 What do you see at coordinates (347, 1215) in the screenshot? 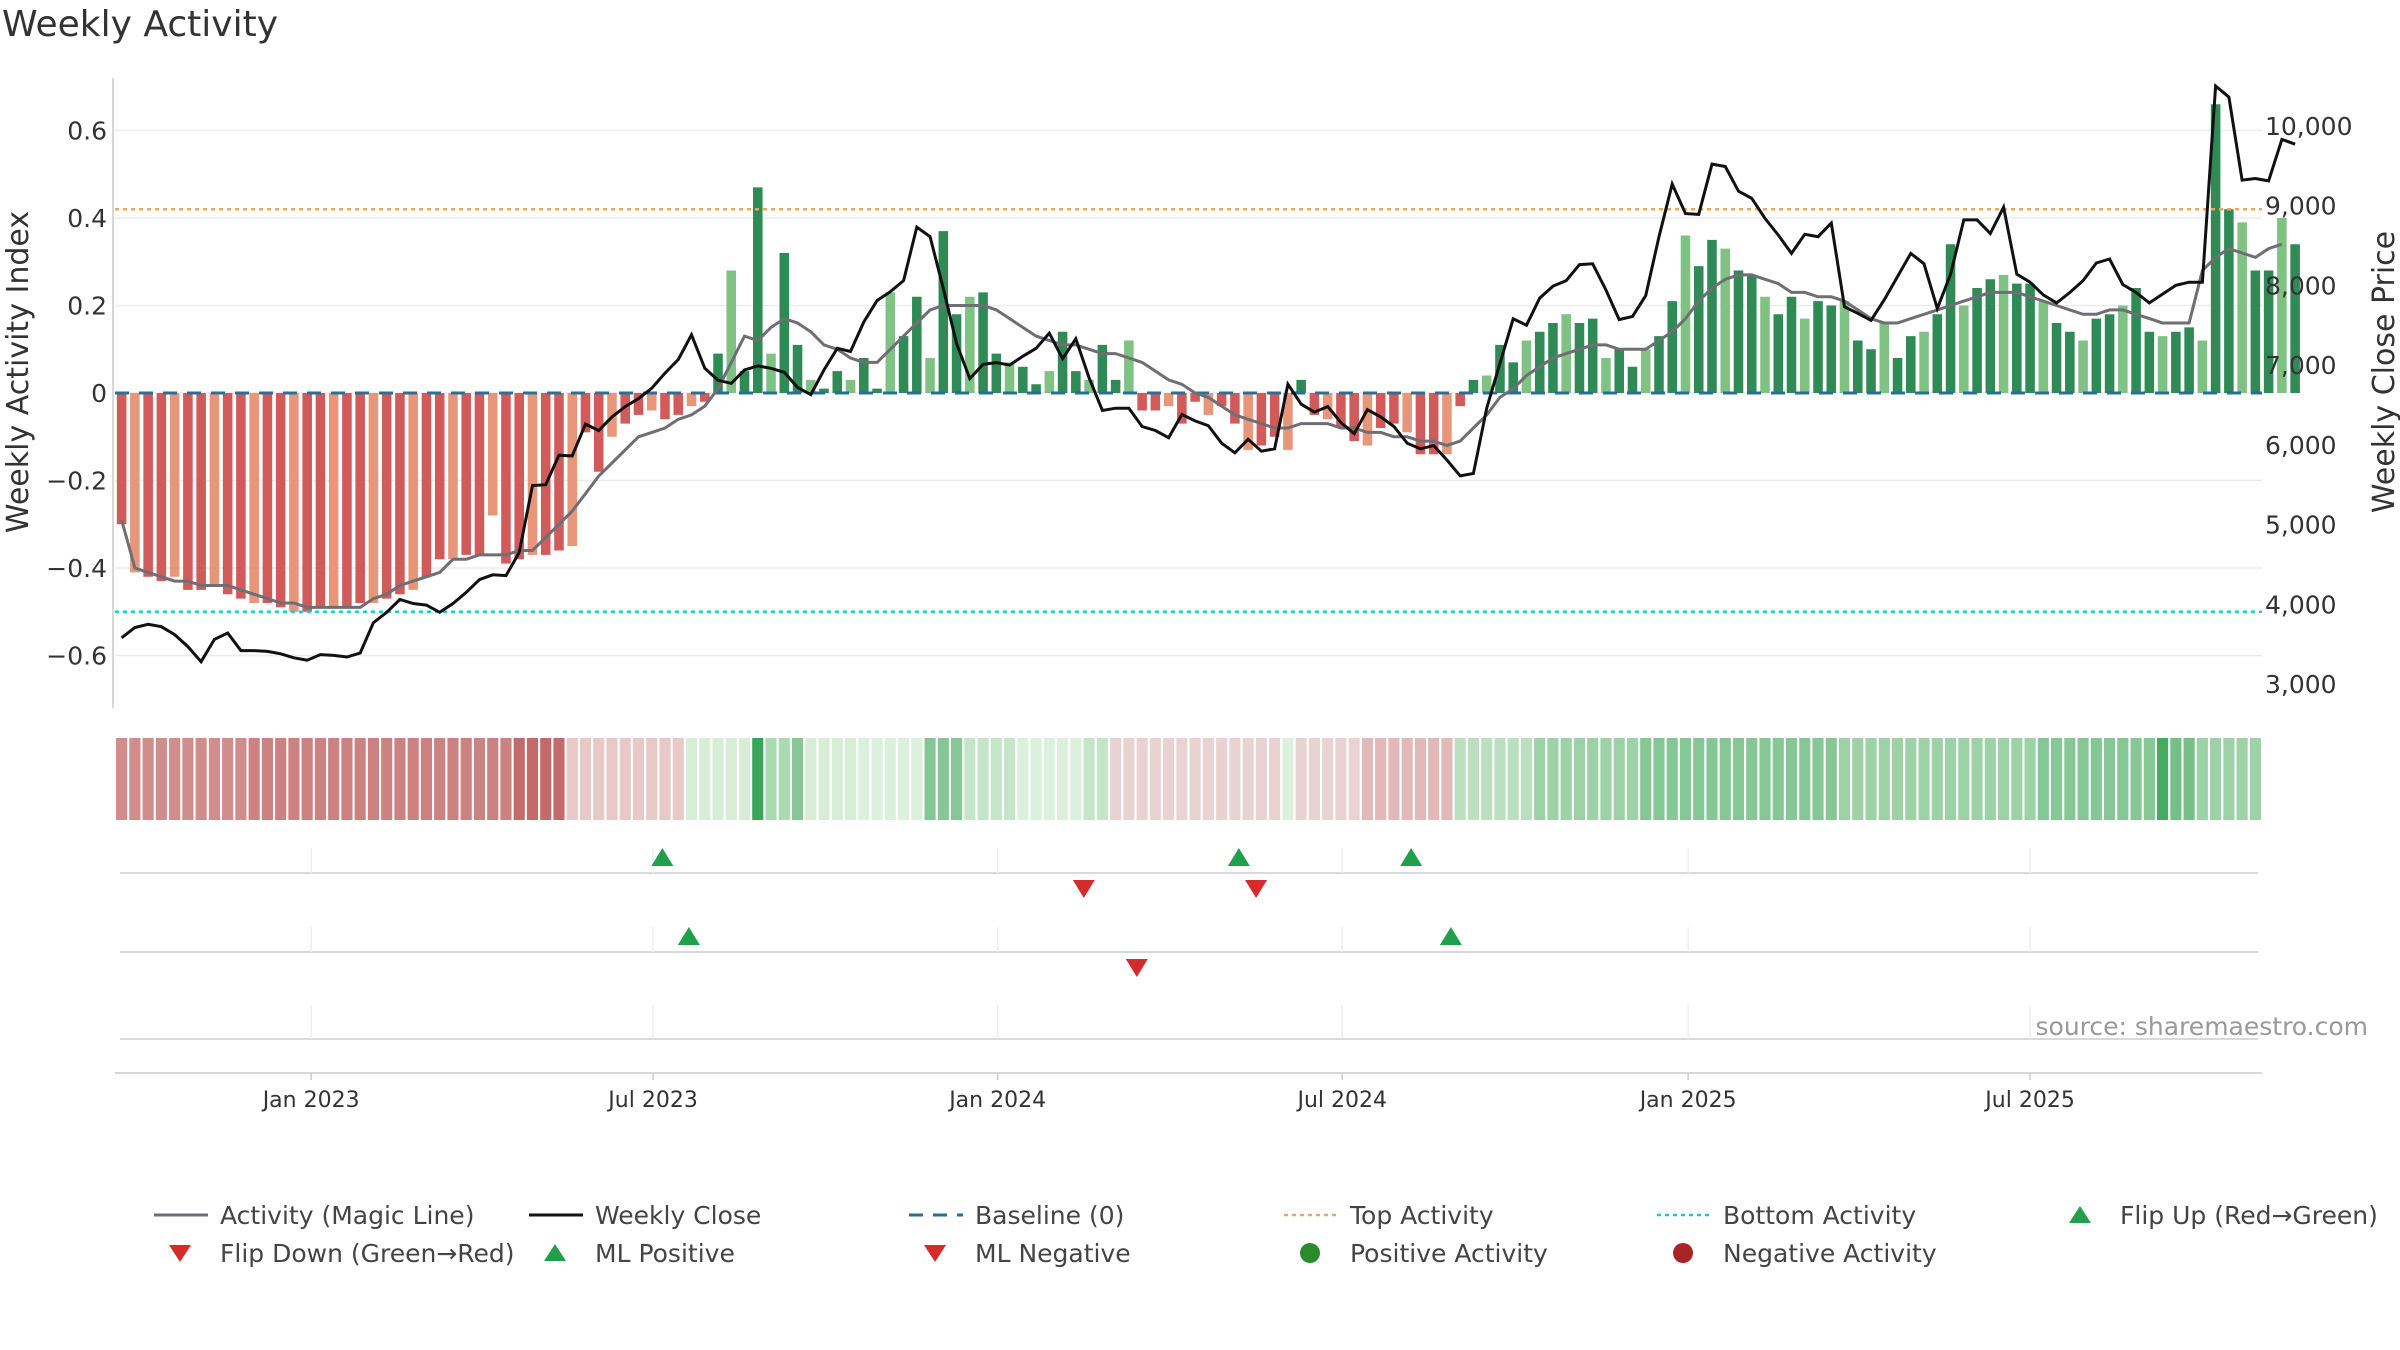
I see `legend-label: Activity (Magic Line)` at bounding box center [347, 1215].